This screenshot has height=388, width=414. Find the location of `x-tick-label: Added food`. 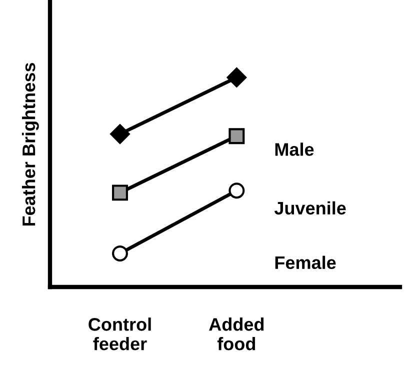

x-tick-label: Added food is located at coordinates (236, 334).